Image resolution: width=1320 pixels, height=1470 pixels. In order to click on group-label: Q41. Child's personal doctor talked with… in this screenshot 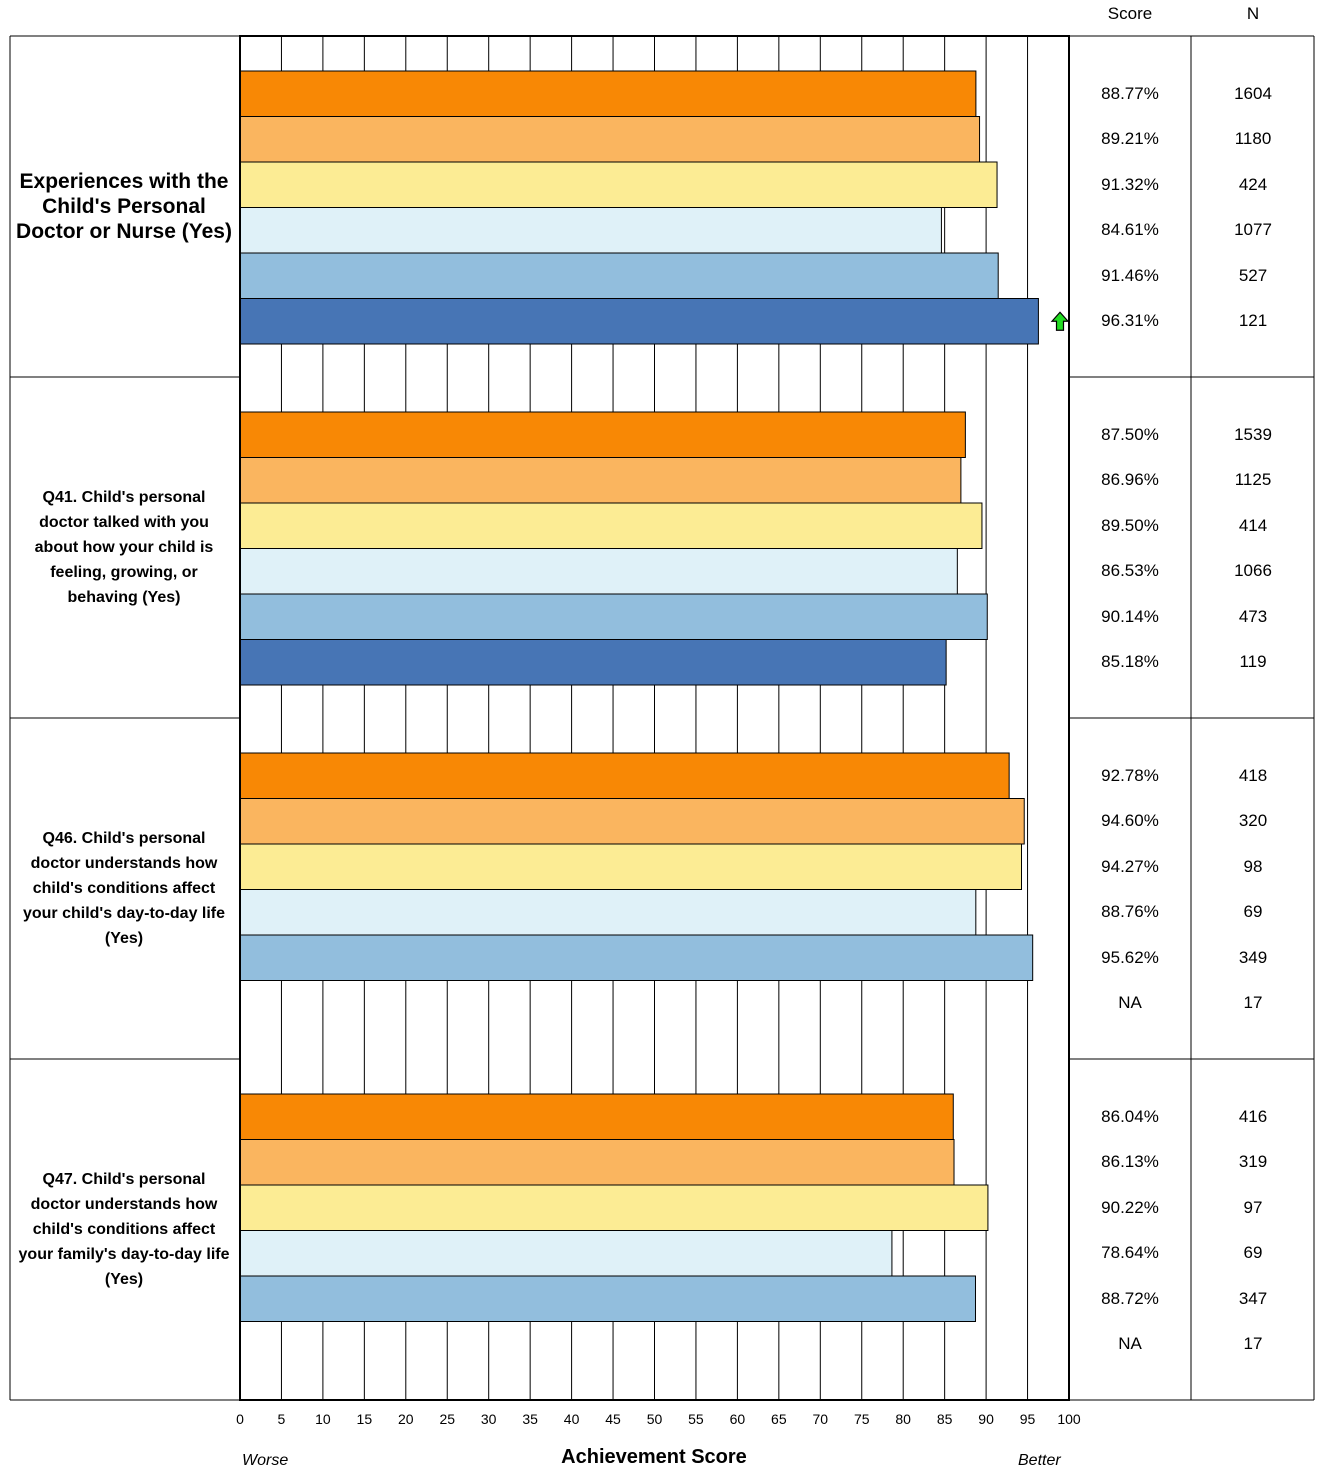, I will do `click(124, 547)`.